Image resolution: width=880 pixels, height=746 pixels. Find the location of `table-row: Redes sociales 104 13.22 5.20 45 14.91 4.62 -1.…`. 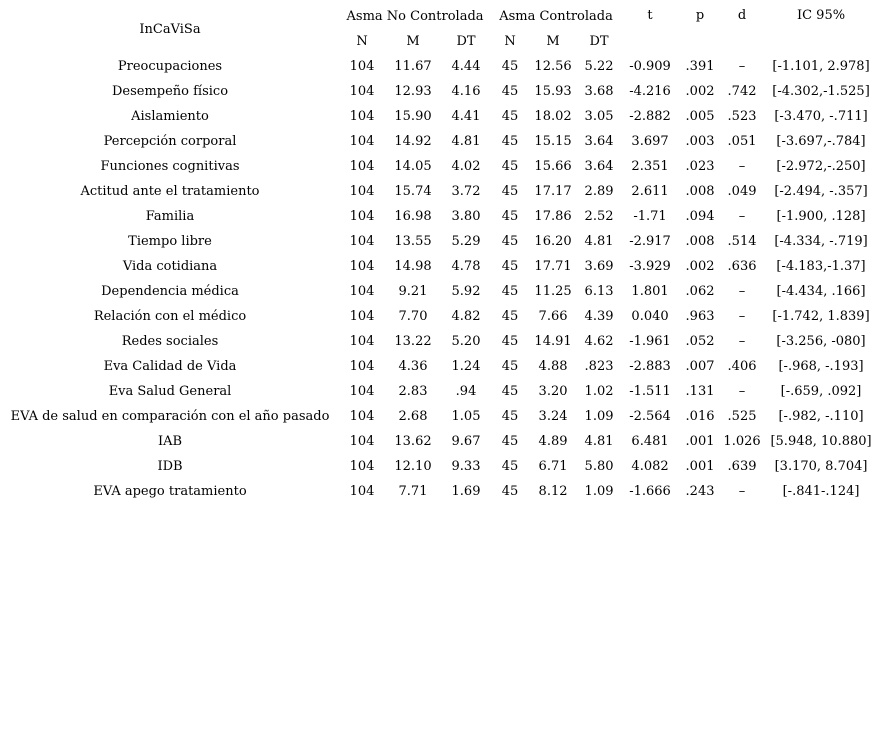

table-row: Redes sociales 104 13.22 5.20 45 14.91 4.62 -1.… is located at coordinates (440, 341).